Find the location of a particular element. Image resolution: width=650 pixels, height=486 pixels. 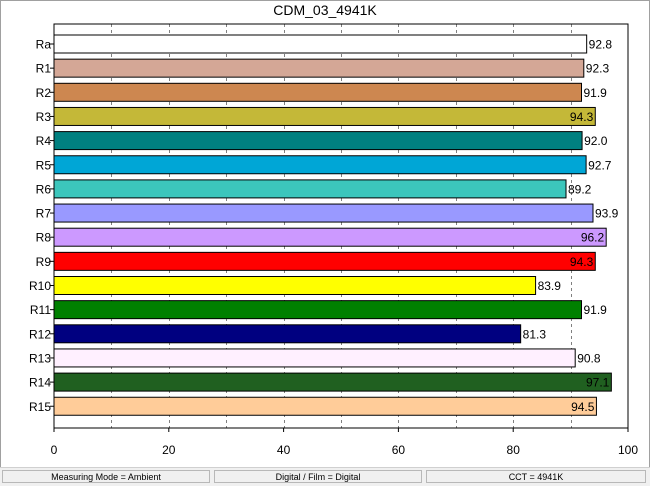

value-label: 90.8 is located at coordinates (589, 358).